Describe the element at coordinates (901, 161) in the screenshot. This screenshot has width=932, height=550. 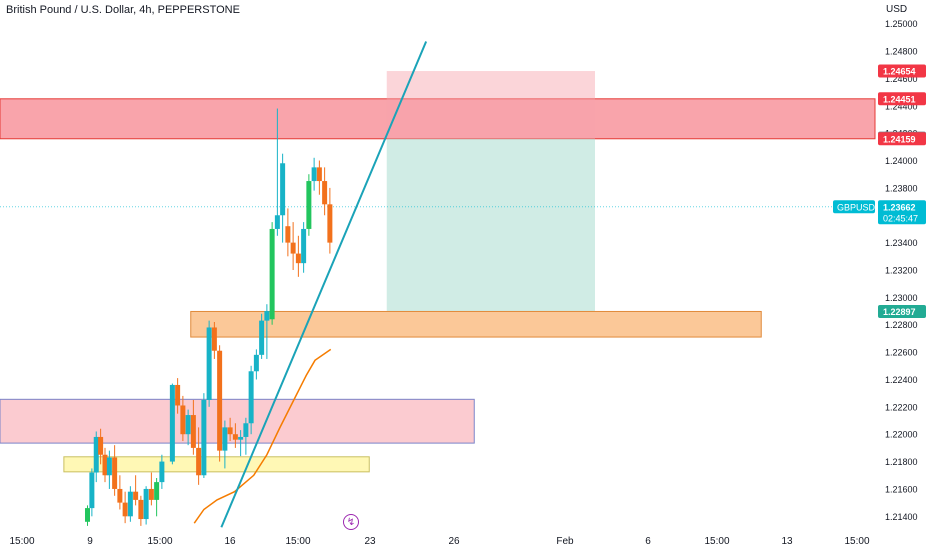
I see `price-tick-label: 1.24000` at that location.